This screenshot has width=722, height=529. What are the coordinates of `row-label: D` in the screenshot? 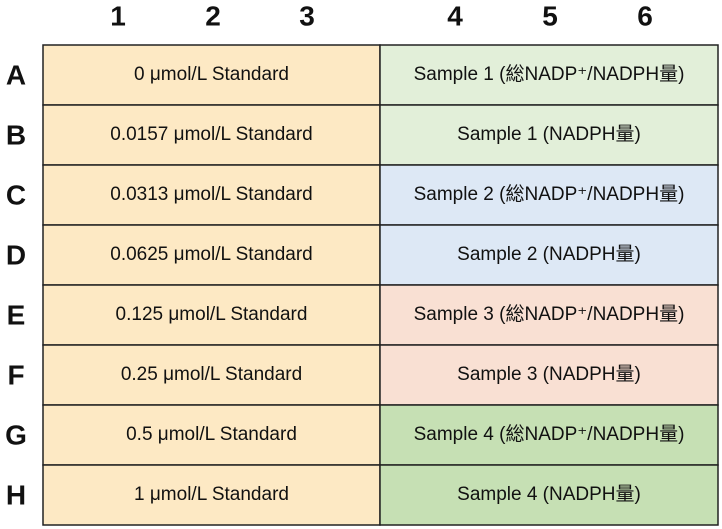 It's located at (16, 254).